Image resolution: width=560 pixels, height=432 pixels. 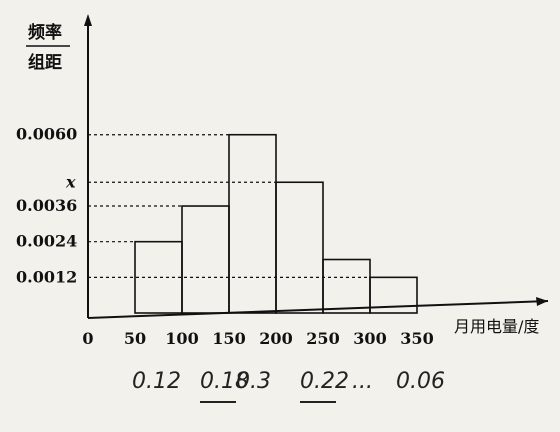 I want to click on x-tick-label-250: 250, so click(x=322, y=338).